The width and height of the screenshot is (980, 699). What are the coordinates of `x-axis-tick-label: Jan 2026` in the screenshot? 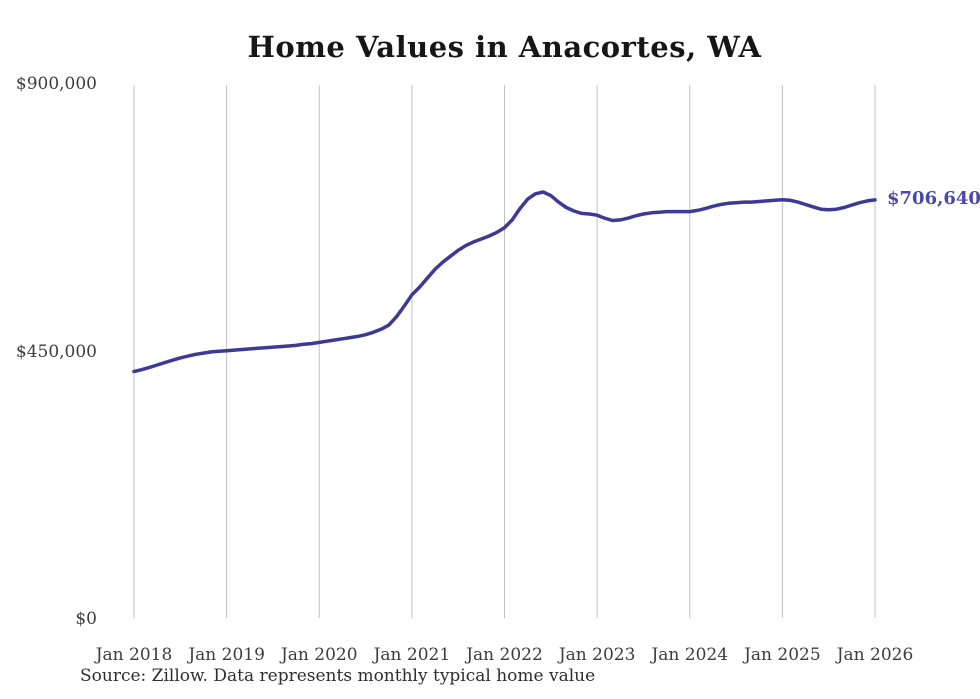 It's located at (875, 655).